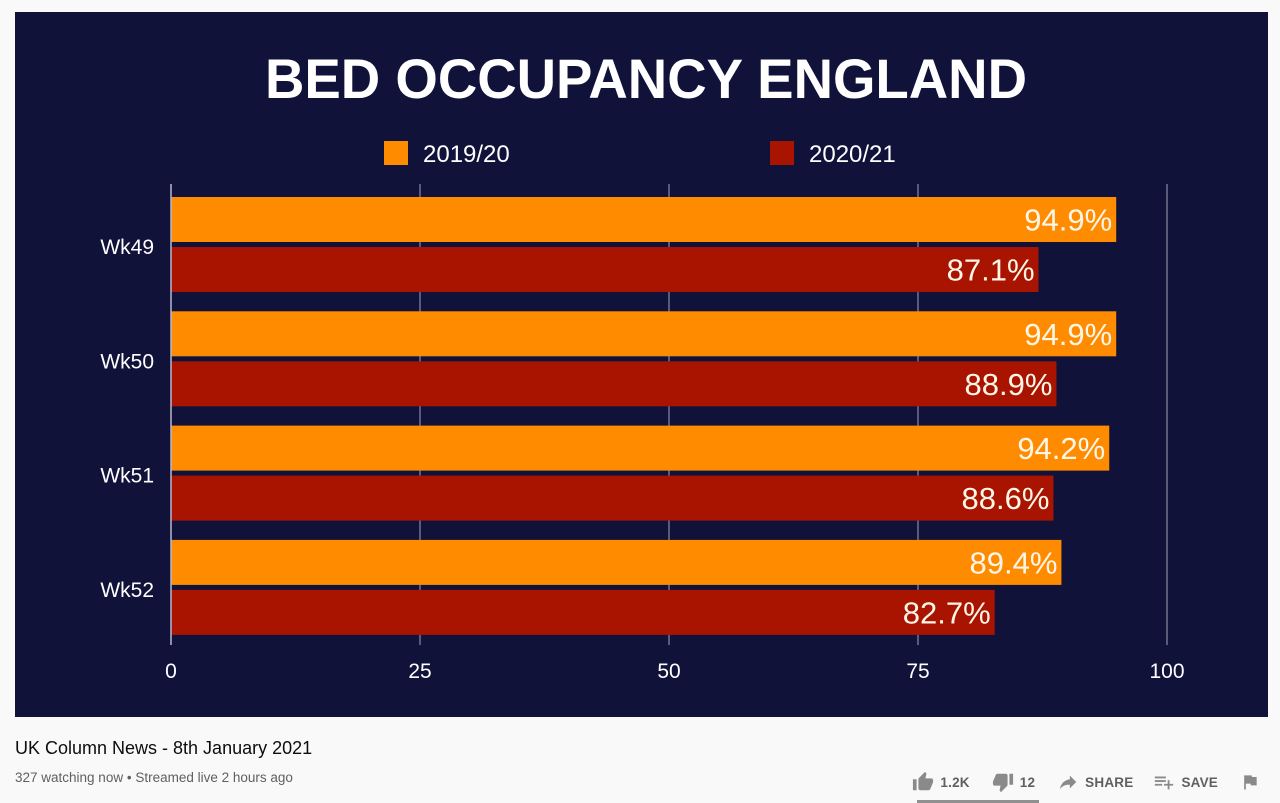  What do you see at coordinates (852, 154) in the screenshot?
I see `legend-label-1: 2020/21` at bounding box center [852, 154].